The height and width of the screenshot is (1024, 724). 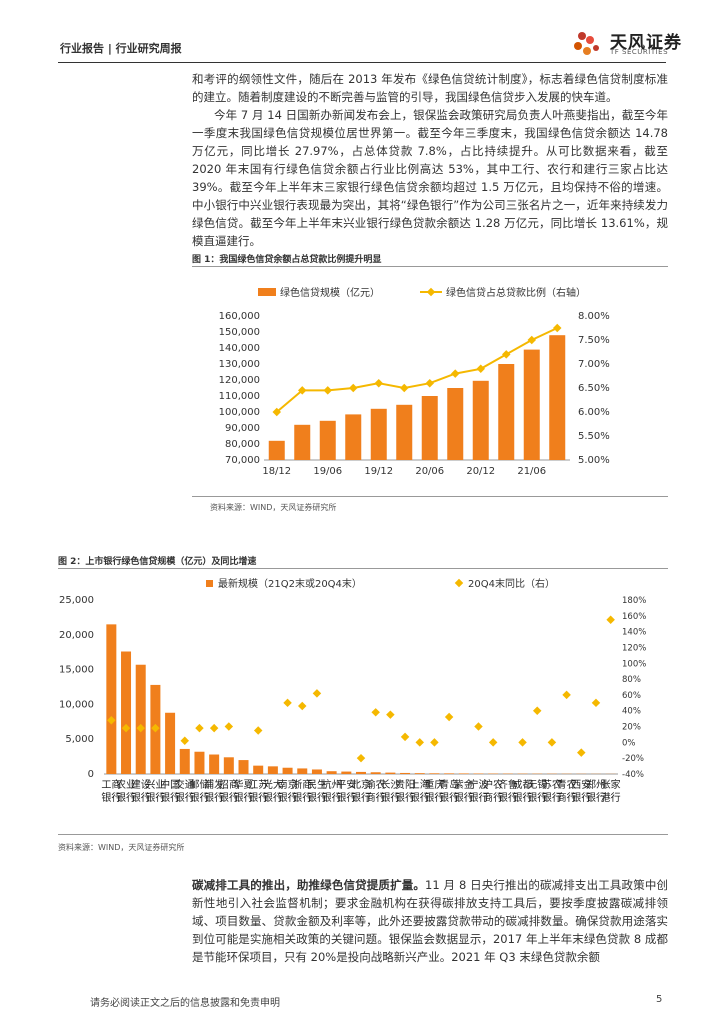 I want to click on y-tick-left: 15,000, so click(x=76, y=670).